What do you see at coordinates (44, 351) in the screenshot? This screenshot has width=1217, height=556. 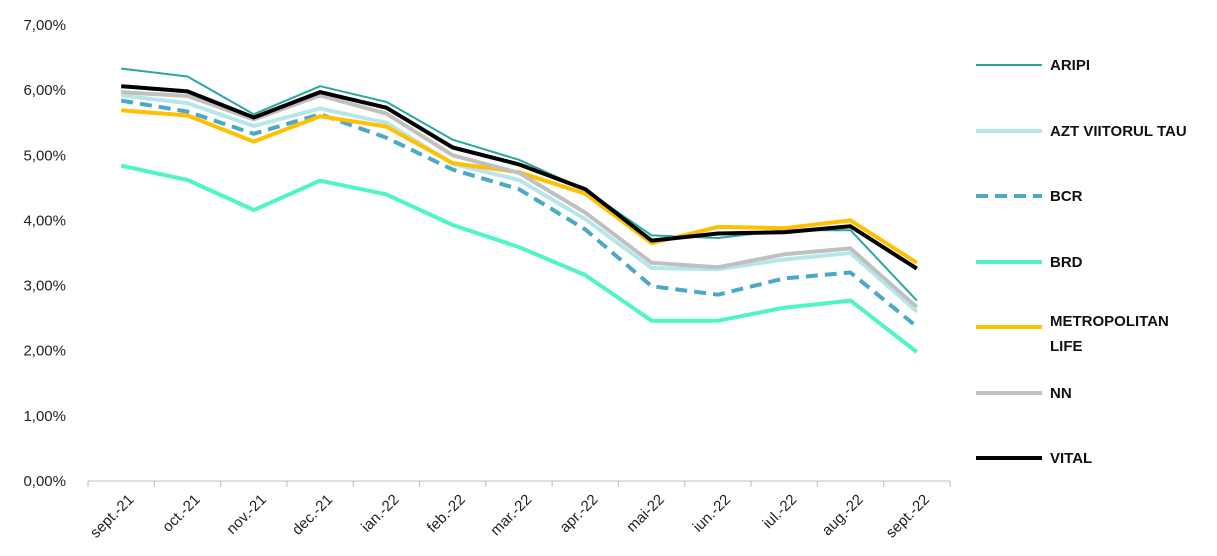 I see `y-tick-label: 2,00%` at bounding box center [44, 351].